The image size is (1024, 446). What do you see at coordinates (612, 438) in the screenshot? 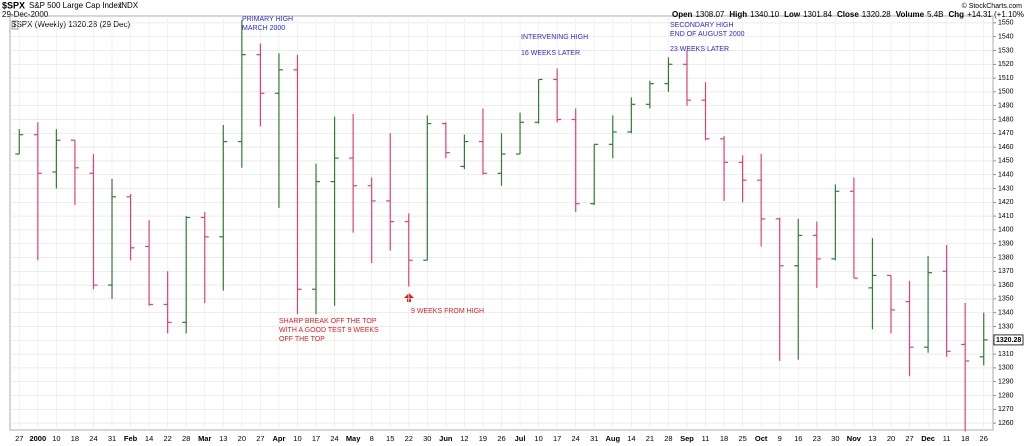
I see `x-tick-label: Aug` at bounding box center [612, 438].